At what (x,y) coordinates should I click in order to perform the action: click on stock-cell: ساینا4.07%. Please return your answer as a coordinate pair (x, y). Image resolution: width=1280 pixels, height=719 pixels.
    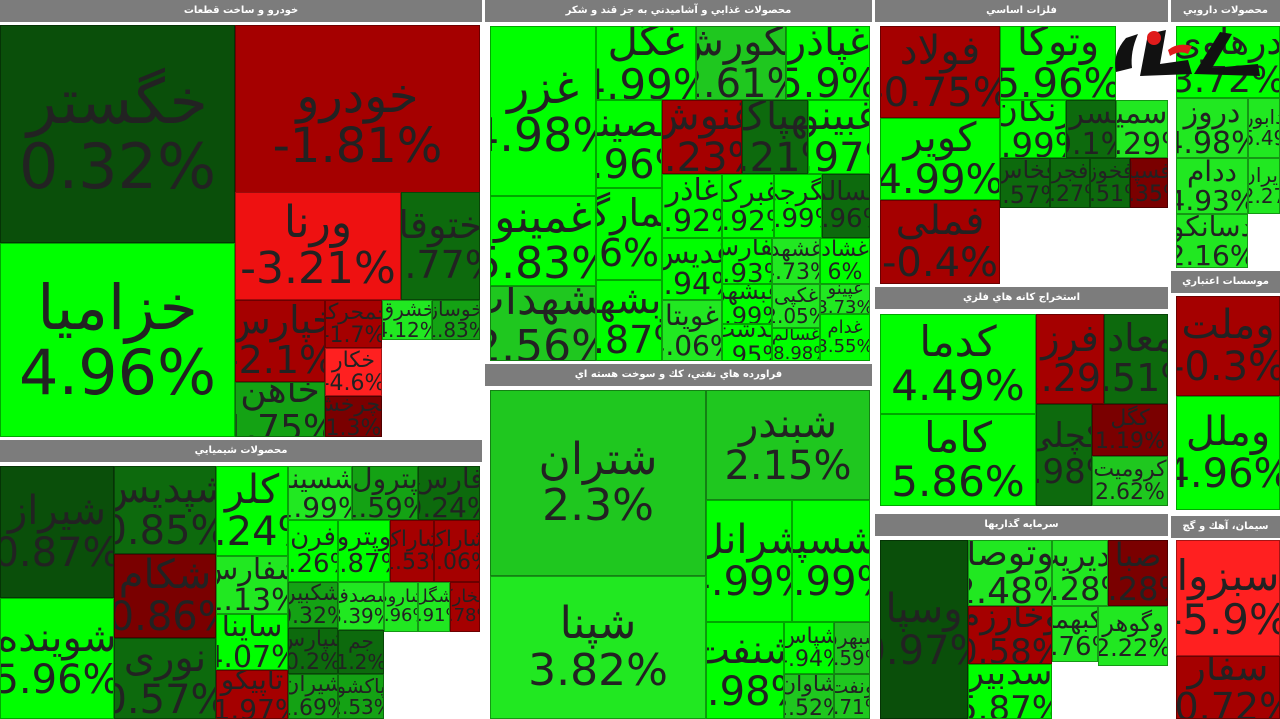
    Looking at the image, I should click on (252, 642).